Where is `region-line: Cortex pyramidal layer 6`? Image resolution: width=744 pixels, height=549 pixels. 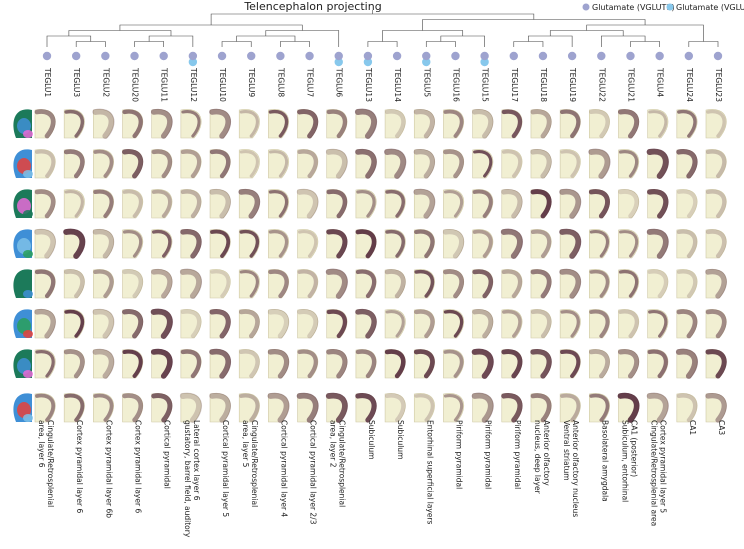
region-line: Cortex pyramidal layer 6 is located at coordinates (138, 466).